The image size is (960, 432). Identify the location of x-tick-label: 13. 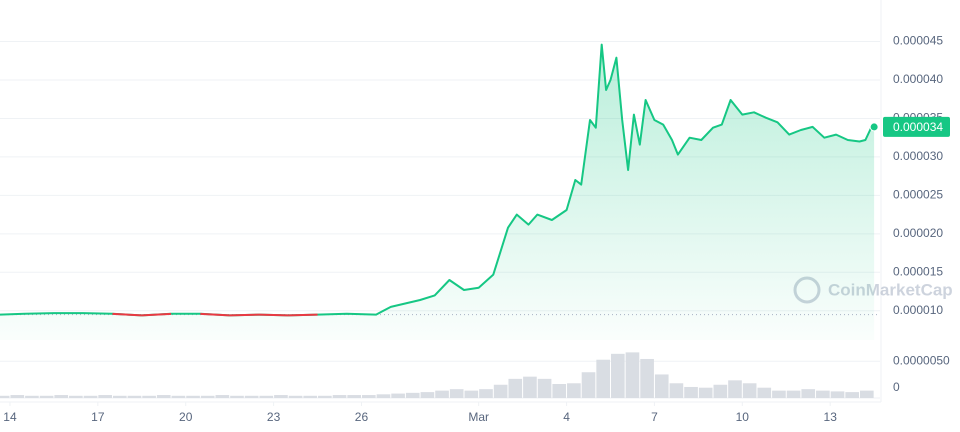
(831, 417).